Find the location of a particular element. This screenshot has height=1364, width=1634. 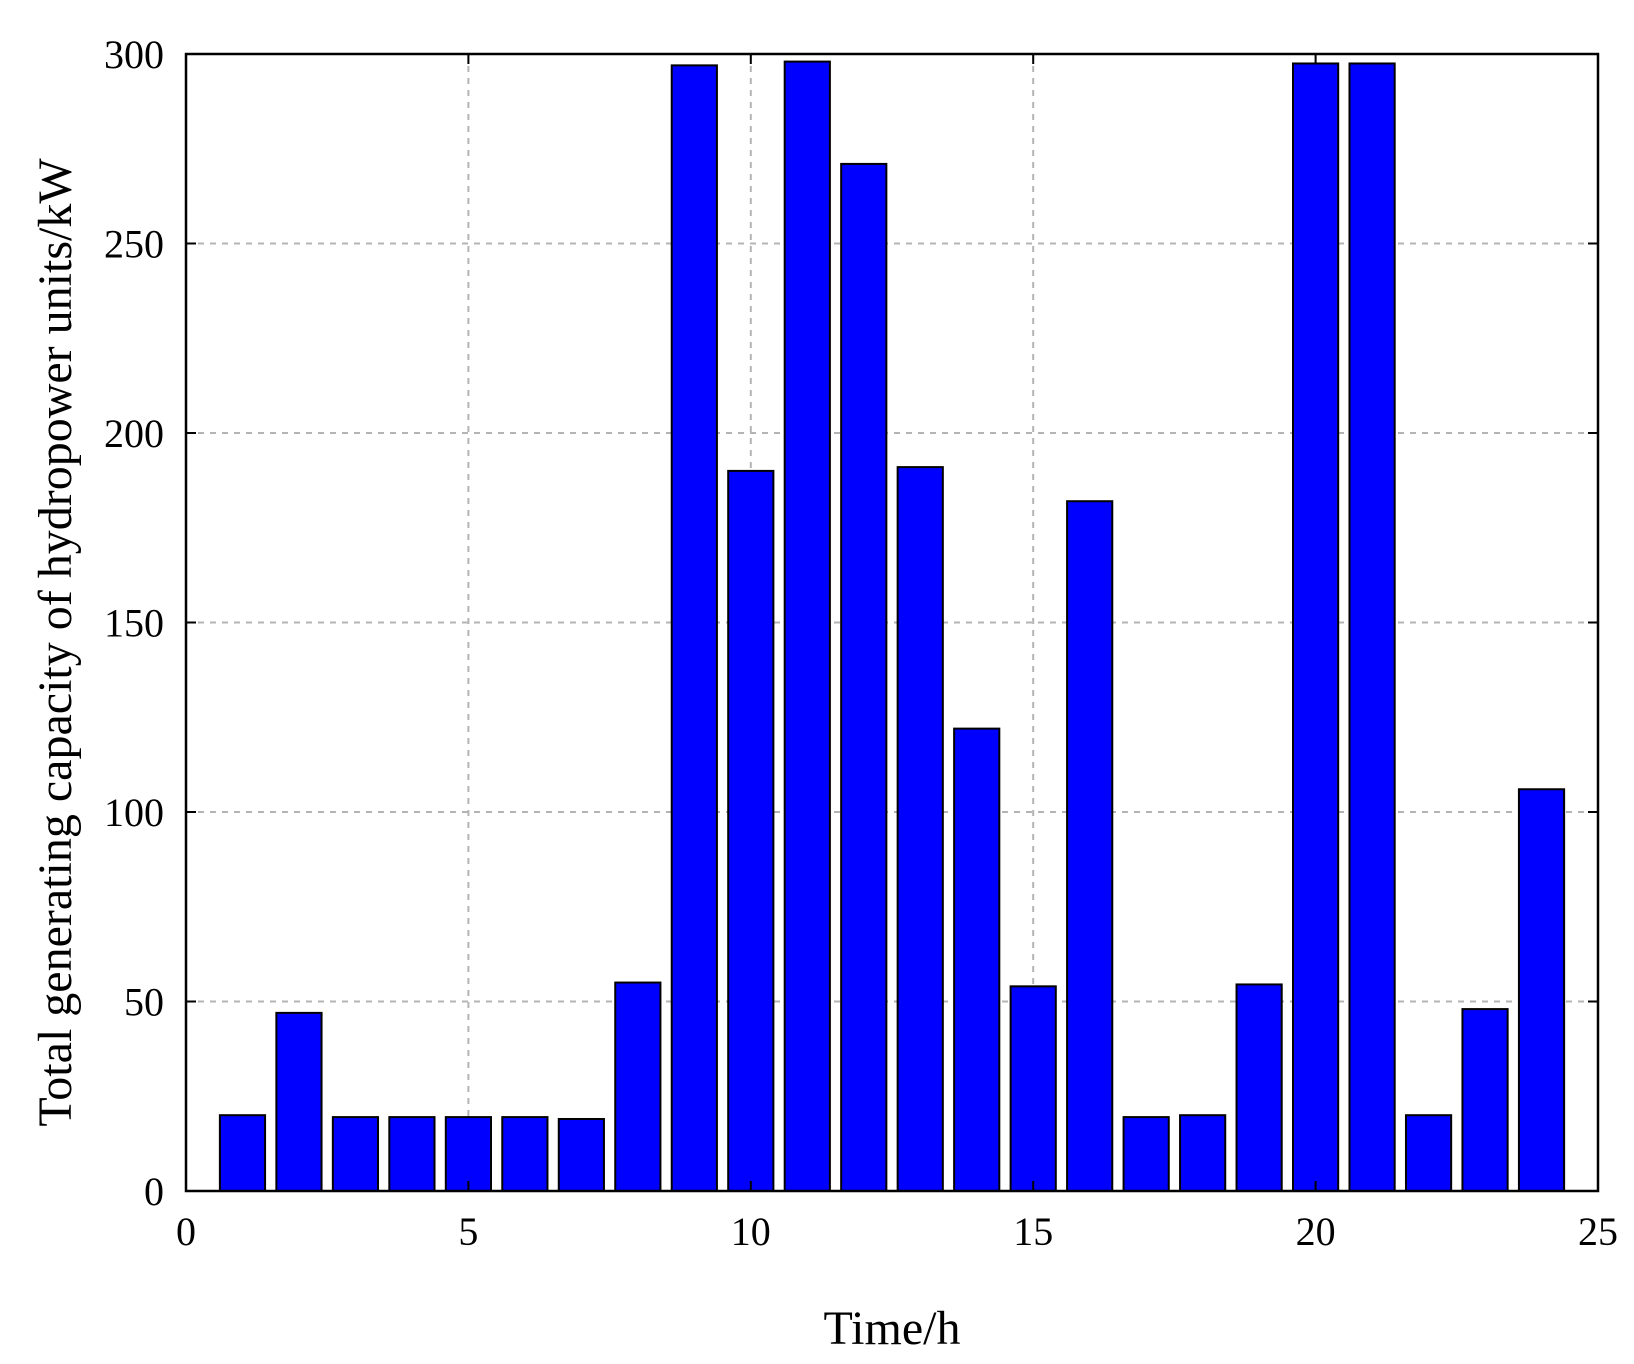

y-tick-label: 200 is located at coordinates (134, 433).